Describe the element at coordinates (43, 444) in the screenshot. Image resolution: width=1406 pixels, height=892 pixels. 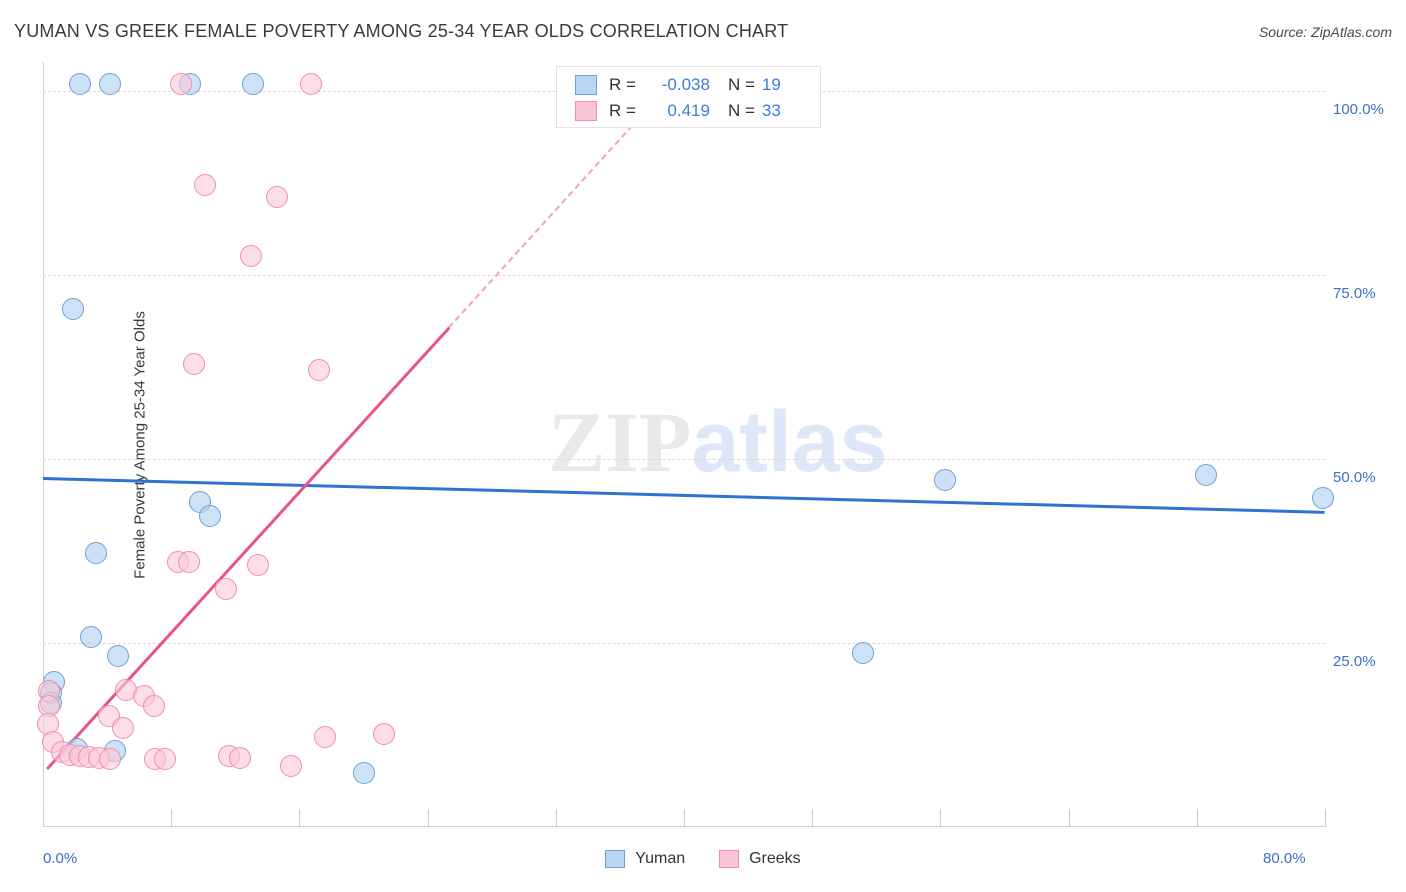
I see `y-axis-line` at that location.